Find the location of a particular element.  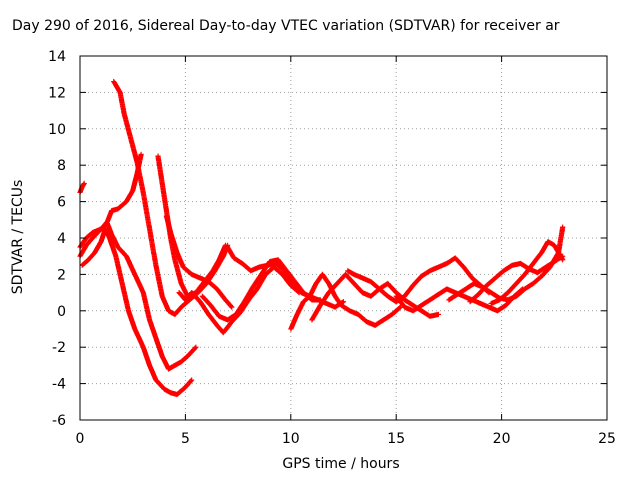

y-tick-label: -4 is located at coordinates (59, 385).